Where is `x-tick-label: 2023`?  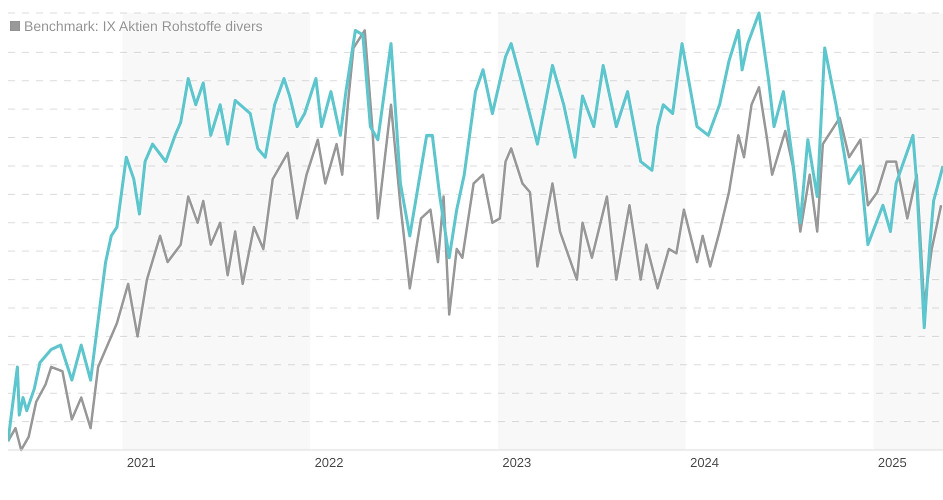
x-tick-label: 2023 is located at coordinates (517, 462).